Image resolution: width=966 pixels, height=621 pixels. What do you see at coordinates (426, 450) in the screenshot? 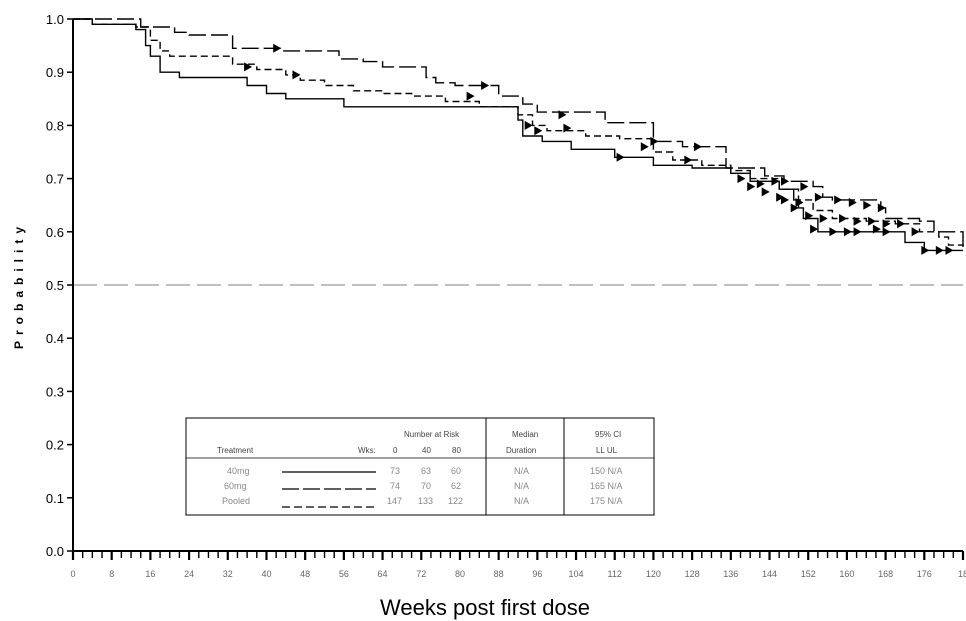
I see `legend-header-week-40: 40` at bounding box center [426, 450].